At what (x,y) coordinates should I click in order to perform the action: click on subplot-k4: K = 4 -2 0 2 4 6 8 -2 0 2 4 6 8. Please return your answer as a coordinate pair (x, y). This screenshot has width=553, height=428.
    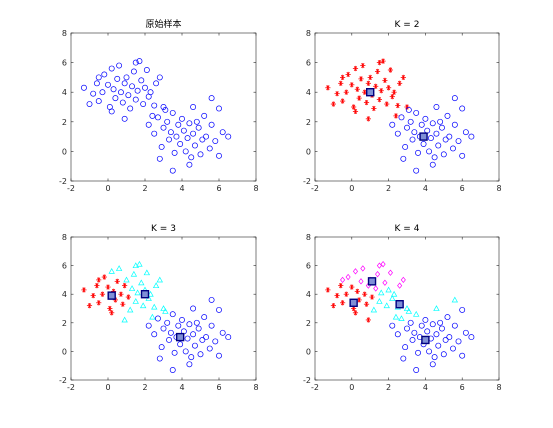
    Looking at the image, I should click on (402, 308).